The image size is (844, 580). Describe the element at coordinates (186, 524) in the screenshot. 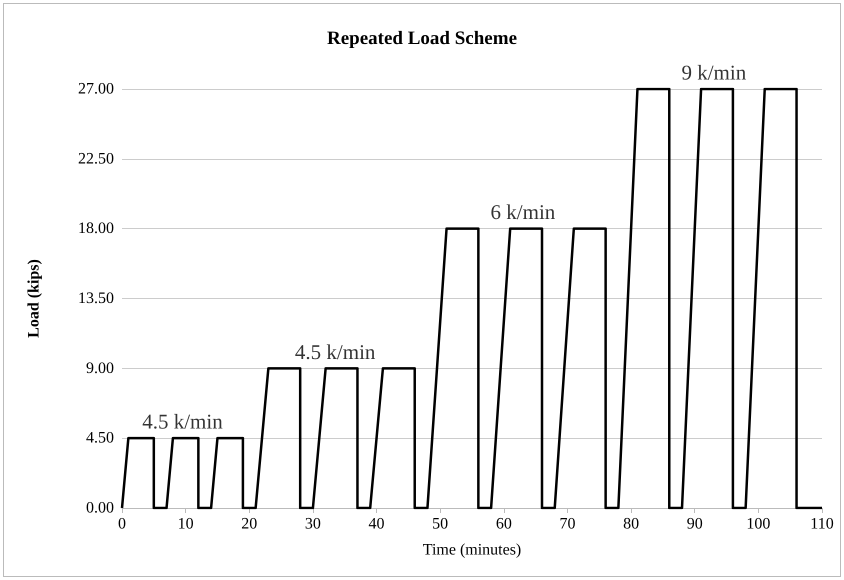

I see `x-tick-label: 10` at that location.